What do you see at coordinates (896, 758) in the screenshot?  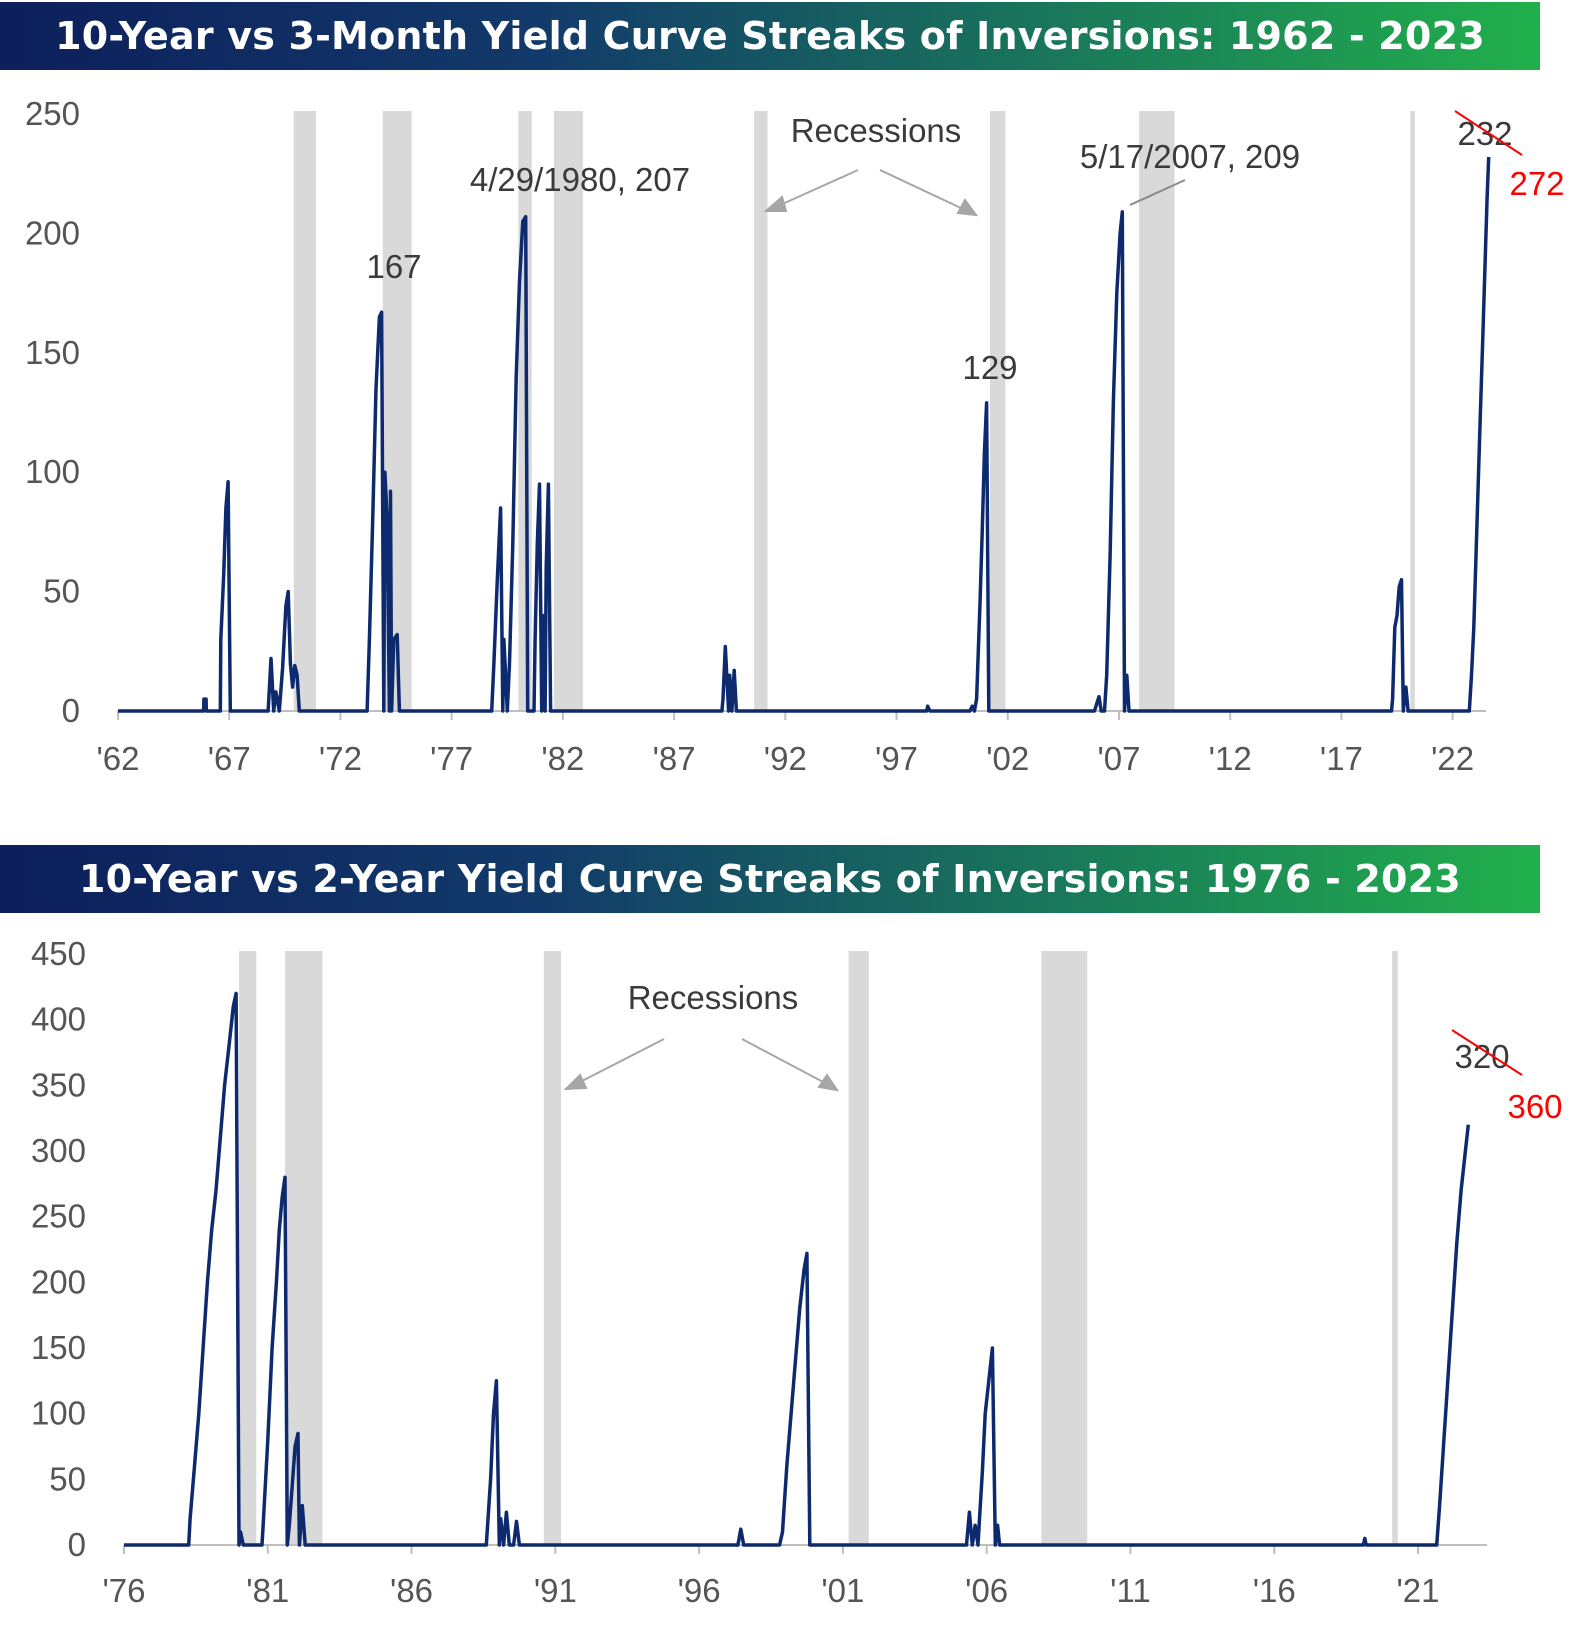 I see `x-tick-label: '97` at bounding box center [896, 758].